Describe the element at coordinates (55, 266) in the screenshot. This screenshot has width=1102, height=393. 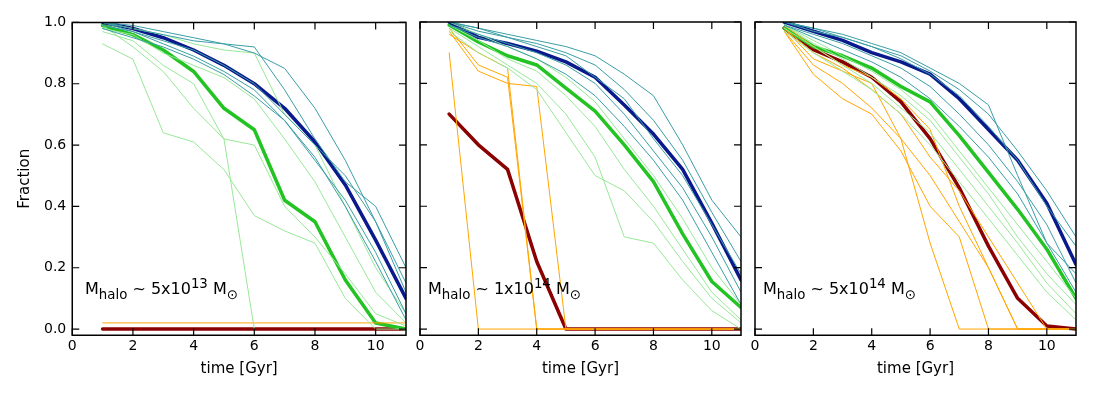
I see `y-tick-label: 0.2` at that location.